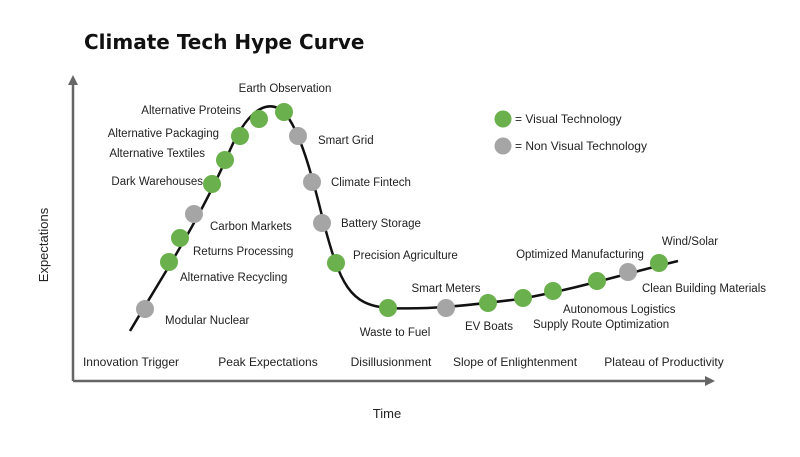 Image resolution: width=800 pixels, height=457 pixels. What do you see at coordinates (207, 321) in the screenshot?
I see `label-modular-nuclear: Modular Nuclear` at bounding box center [207, 321].